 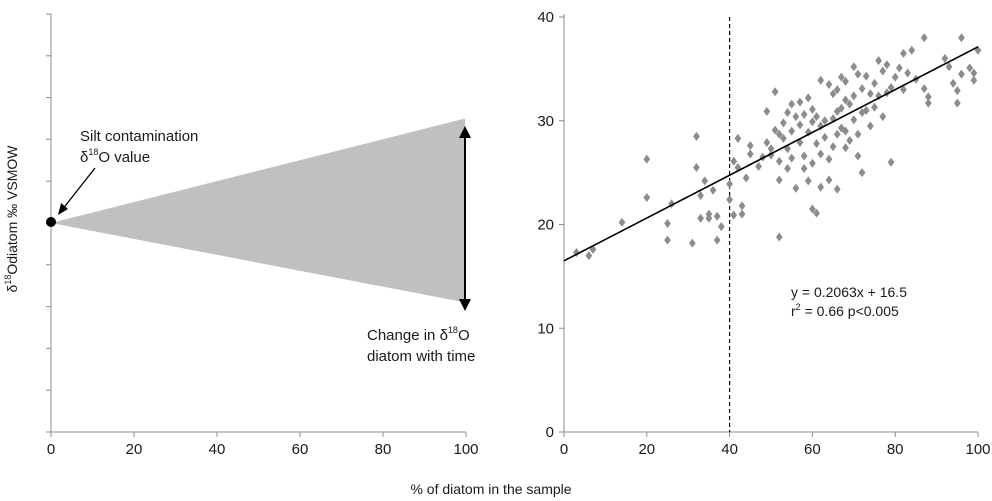 I want to click on right-x-tick-label: 60, so click(x=812, y=449).